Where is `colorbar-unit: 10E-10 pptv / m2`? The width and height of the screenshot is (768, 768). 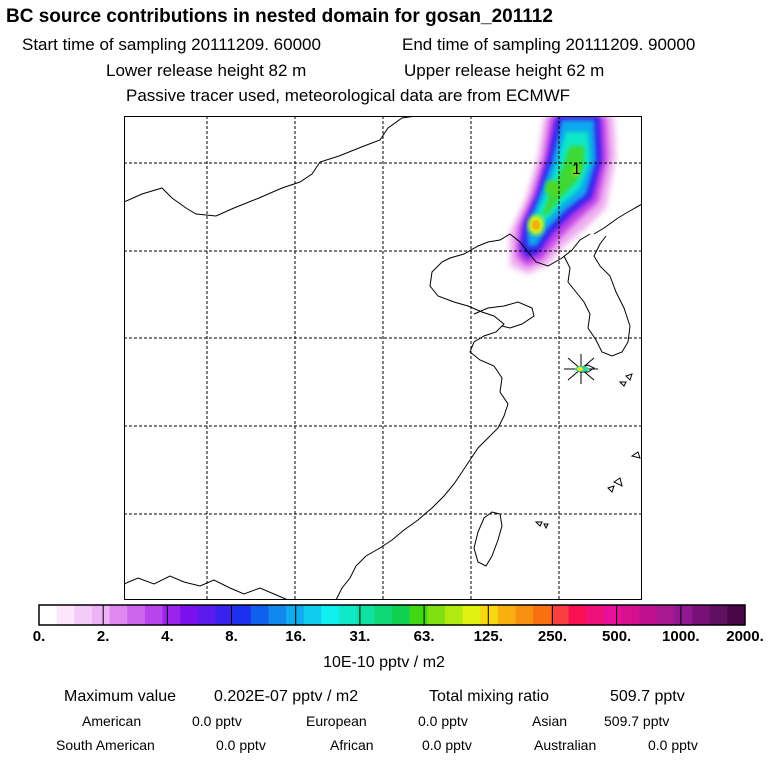
colorbar-unit: 10E-10 pptv / m2 is located at coordinates (384, 662).